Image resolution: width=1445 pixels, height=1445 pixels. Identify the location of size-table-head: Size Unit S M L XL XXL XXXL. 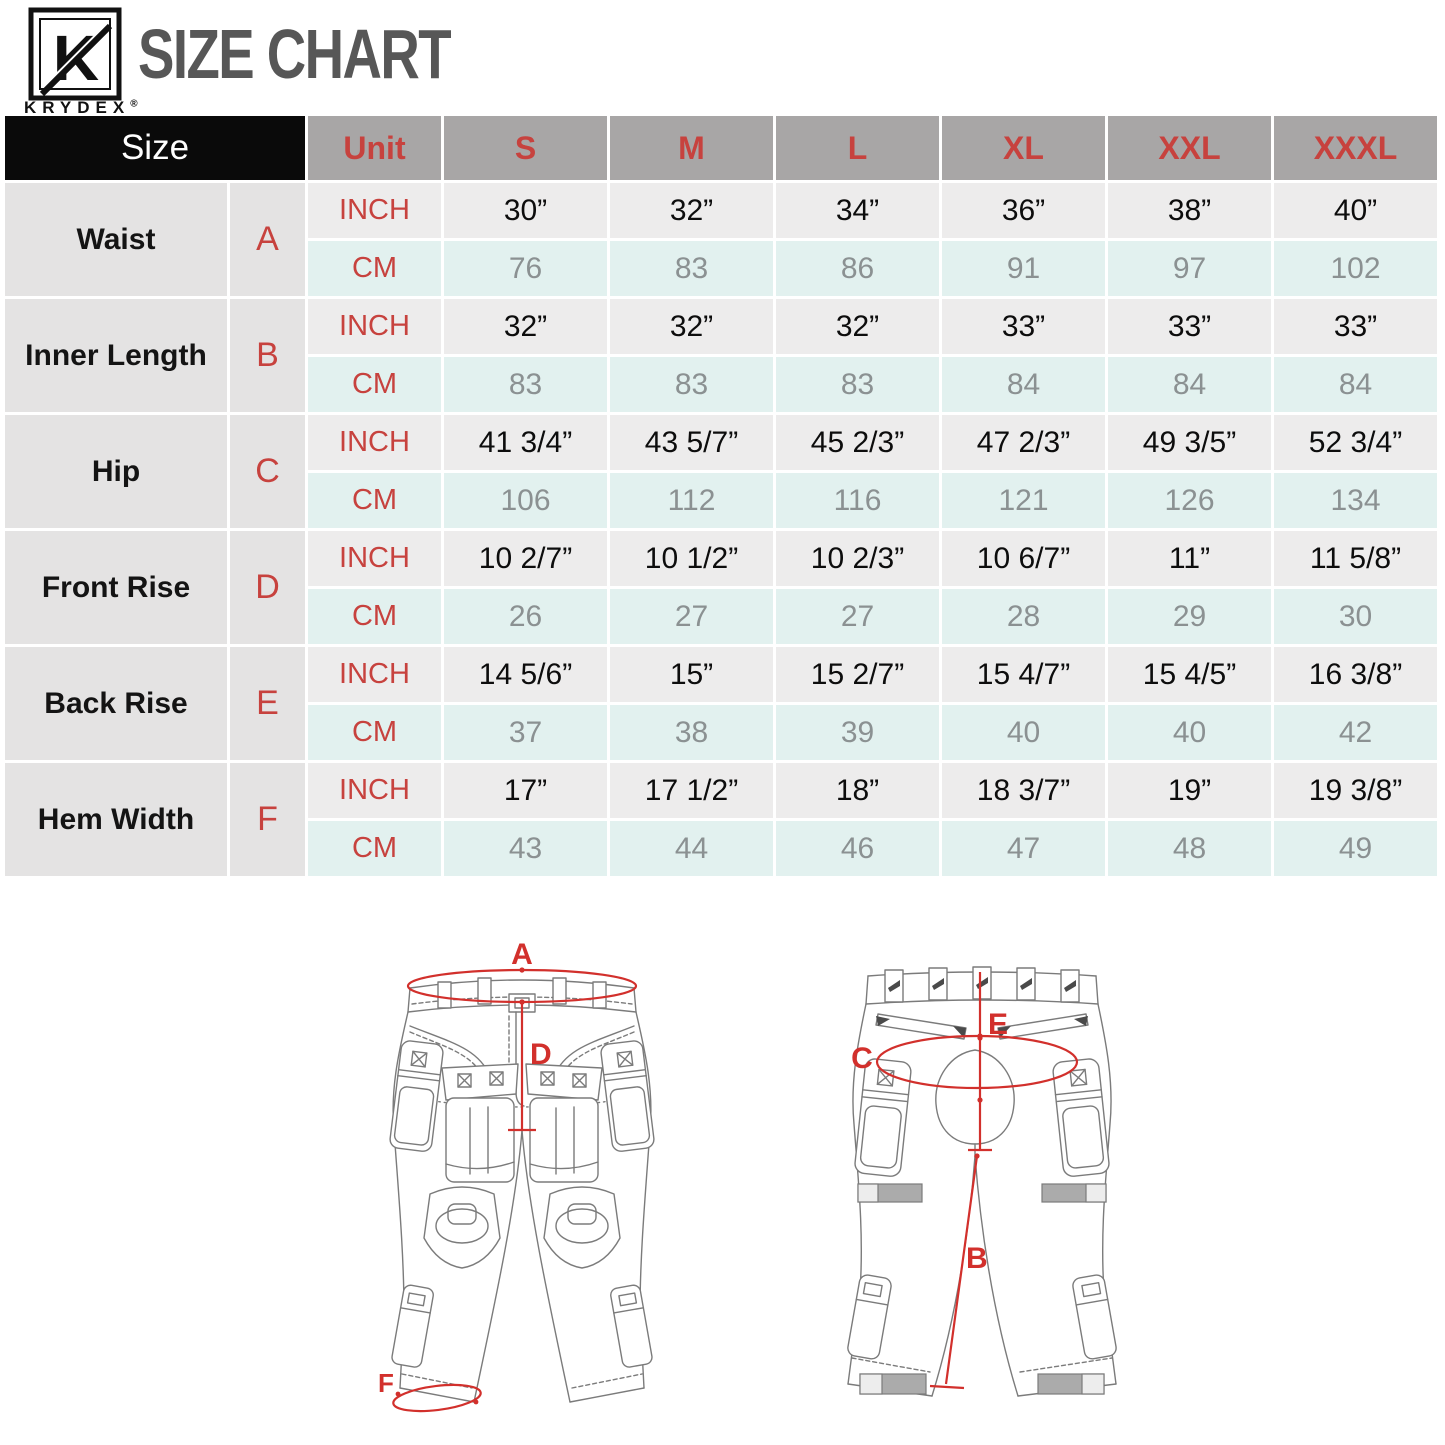
(721, 148).